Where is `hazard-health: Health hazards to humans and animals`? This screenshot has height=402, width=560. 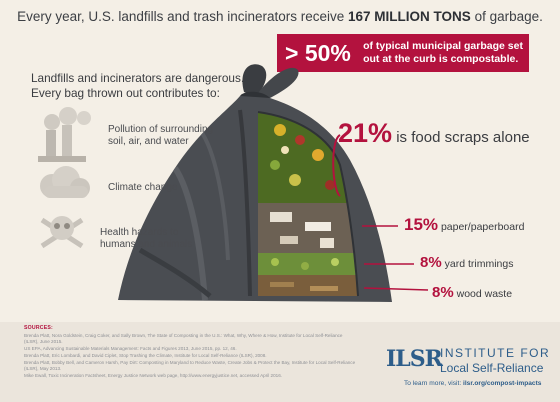 hazard-health: Health hazards to humans and animals is located at coordinates (146, 239).